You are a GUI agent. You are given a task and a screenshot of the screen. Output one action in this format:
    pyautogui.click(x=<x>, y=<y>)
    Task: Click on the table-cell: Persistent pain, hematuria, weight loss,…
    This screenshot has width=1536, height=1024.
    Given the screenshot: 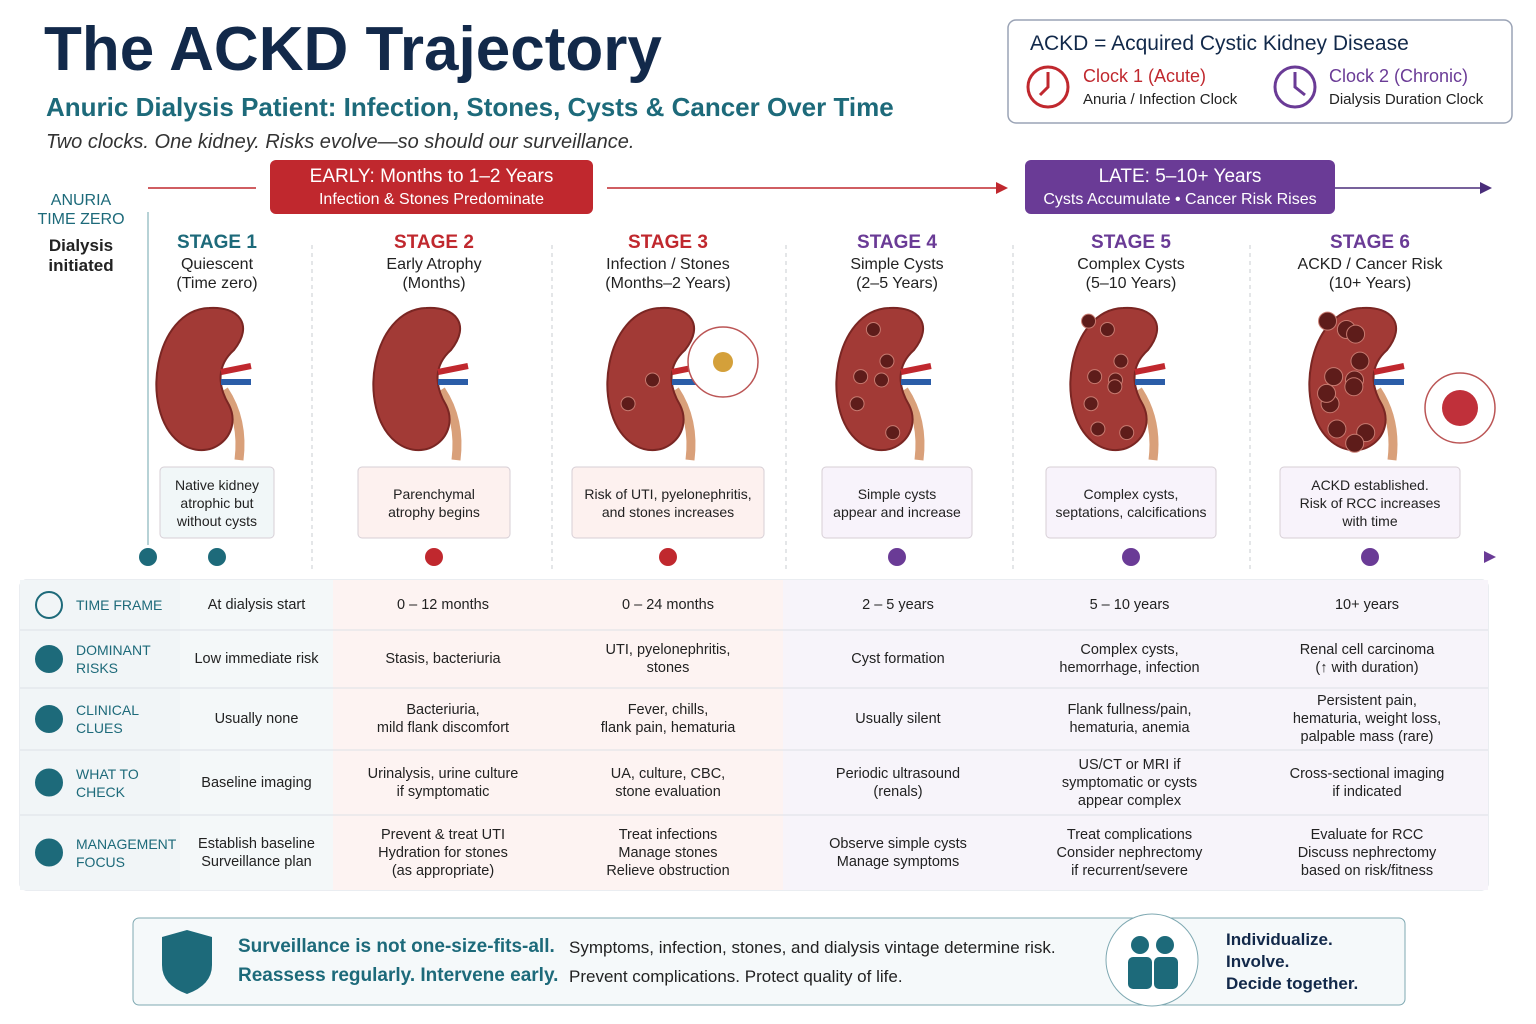 What is the action you would take?
    pyautogui.click(x=1367, y=719)
    